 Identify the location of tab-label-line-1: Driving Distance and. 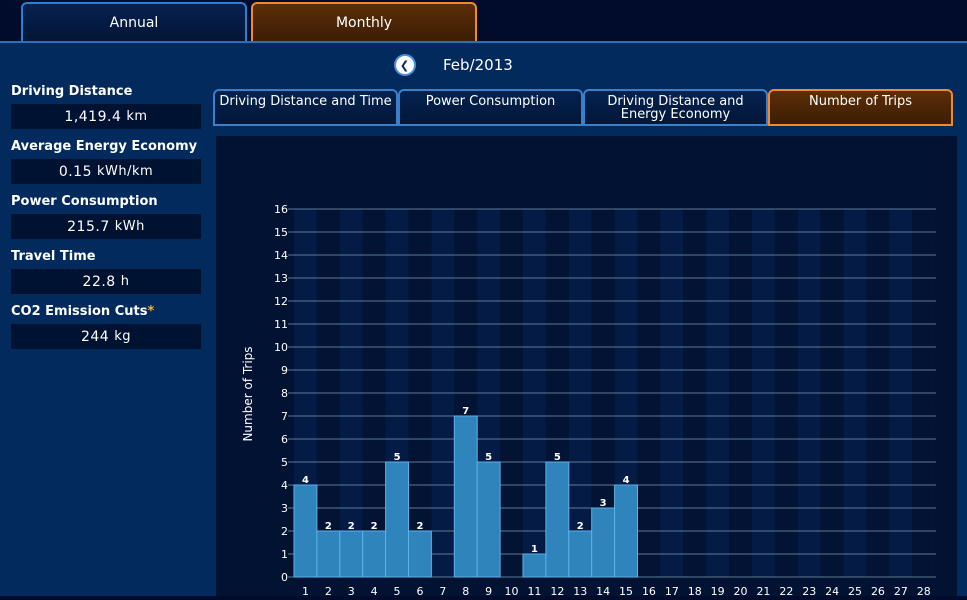
(675, 101).